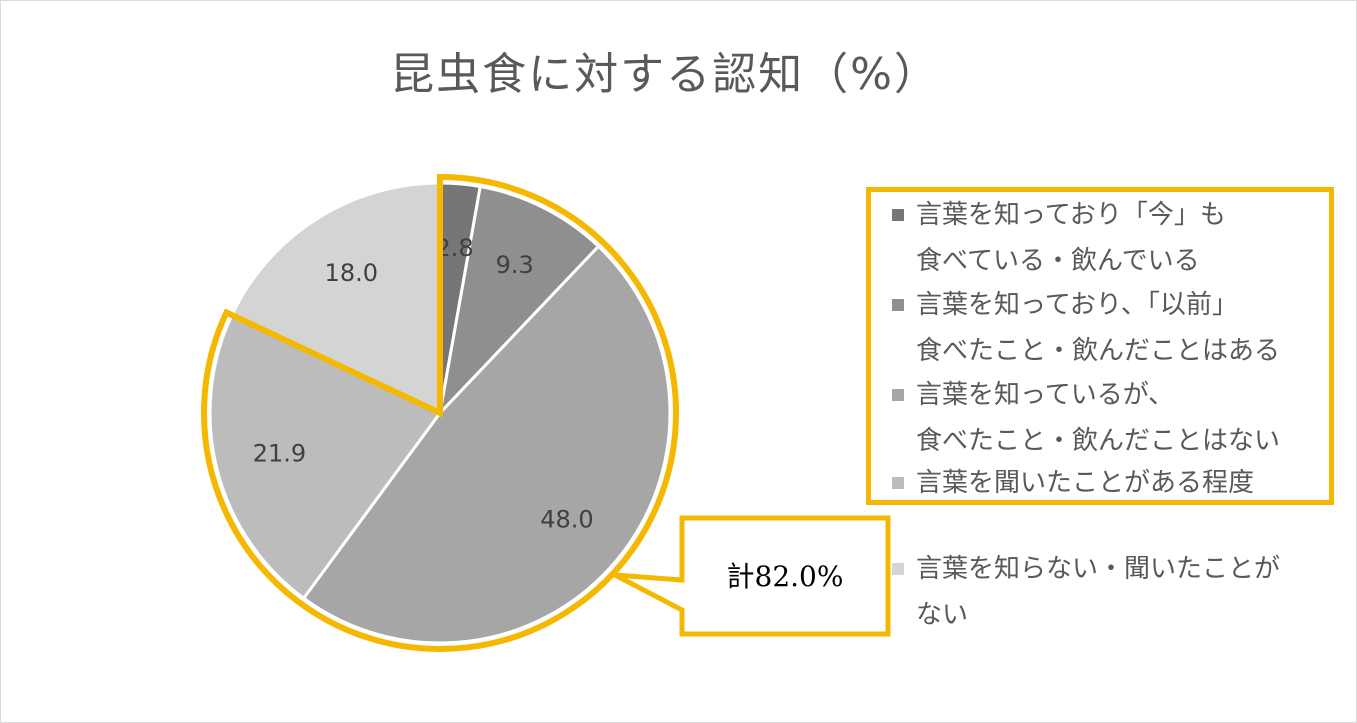  What do you see at coordinates (1098, 351) in the screenshot?
I see `legend-label-2-line-2: 食べたこと・飲んだことはある` at bounding box center [1098, 351].